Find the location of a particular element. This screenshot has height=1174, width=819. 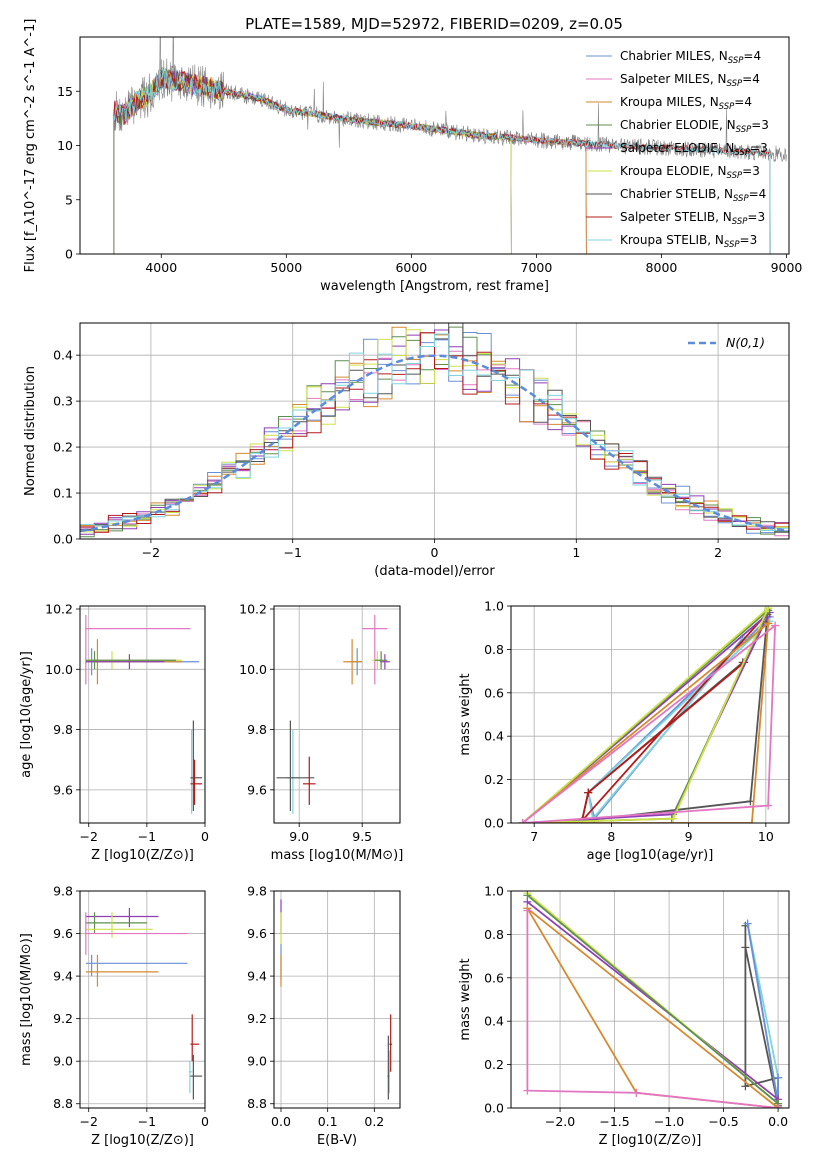

legend-label: Salpeter MILES, NSSP=4 is located at coordinates (690, 80).